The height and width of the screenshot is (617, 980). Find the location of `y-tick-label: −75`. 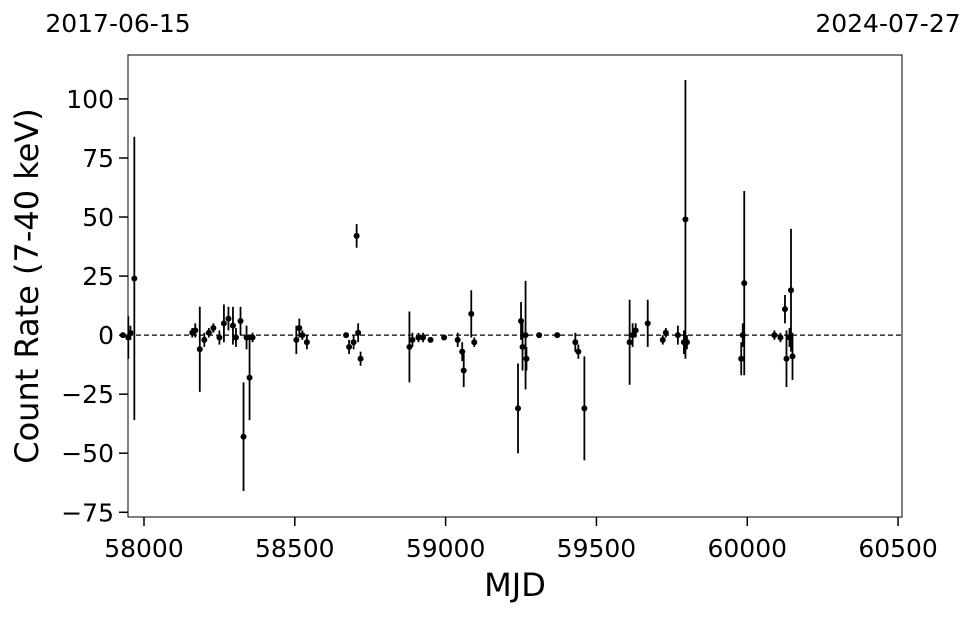

y-tick-label: −75 is located at coordinates (87, 512).